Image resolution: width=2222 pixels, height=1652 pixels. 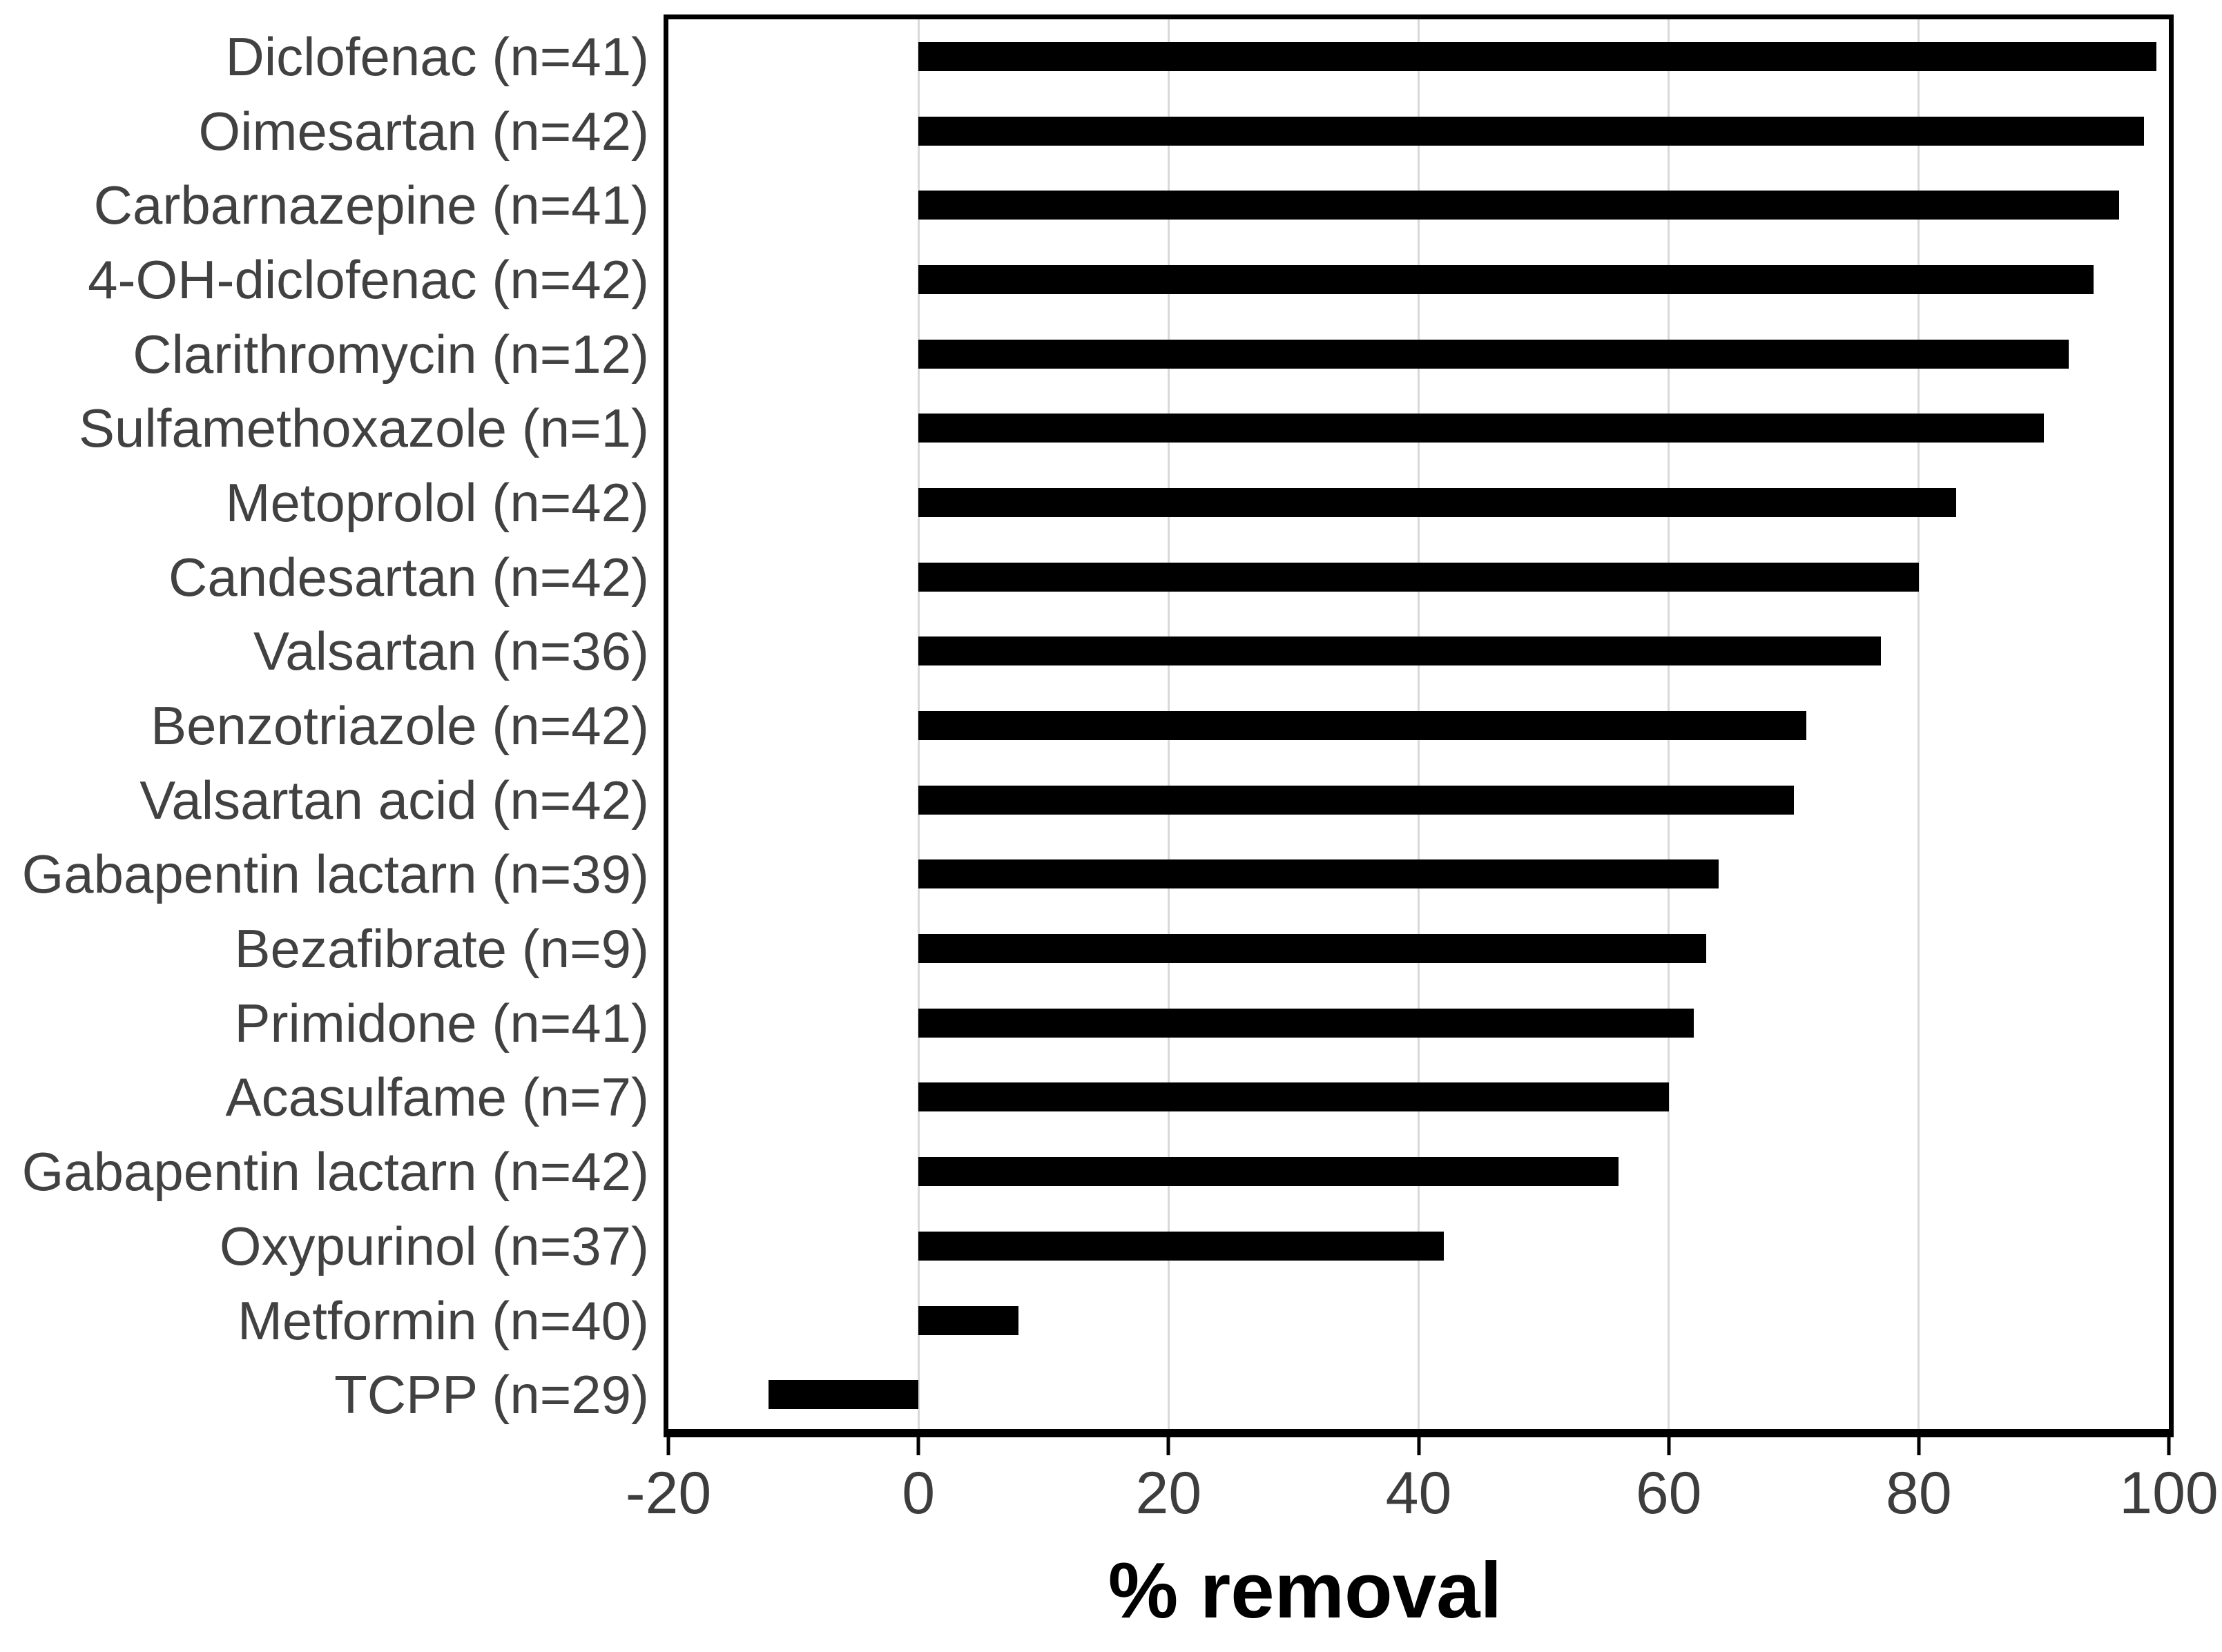 I want to click on category-label: Bezafibrate (n=9), so click(x=442, y=949).